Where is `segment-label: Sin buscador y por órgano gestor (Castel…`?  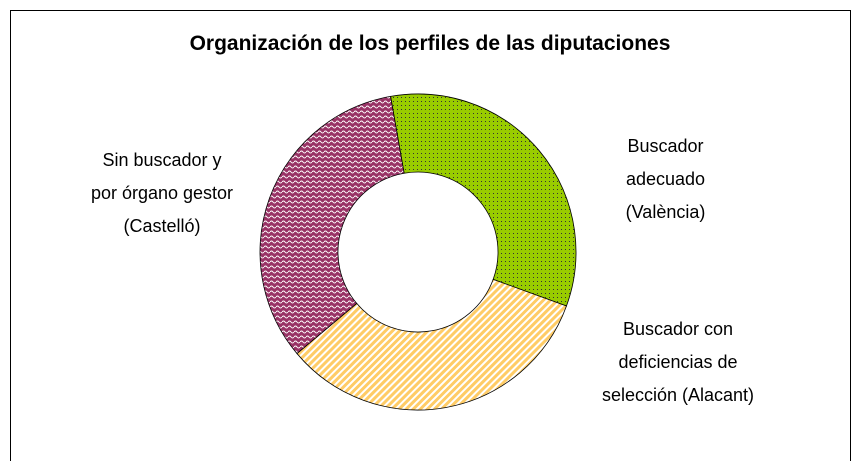 segment-label: Sin buscador y por órgano gestor (Castel… is located at coordinates (162, 193).